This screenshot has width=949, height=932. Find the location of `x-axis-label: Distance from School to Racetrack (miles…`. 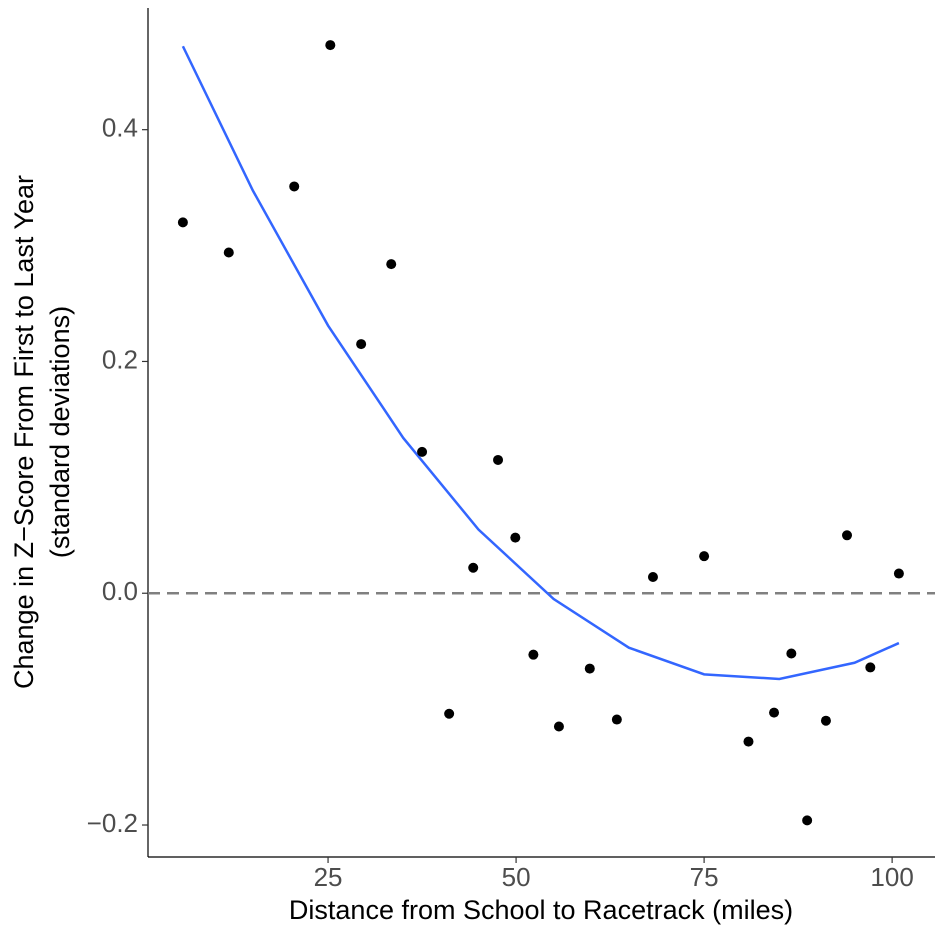

x-axis-label: Distance from School to Racetrack (miles… is located at coordinates (541, 910).